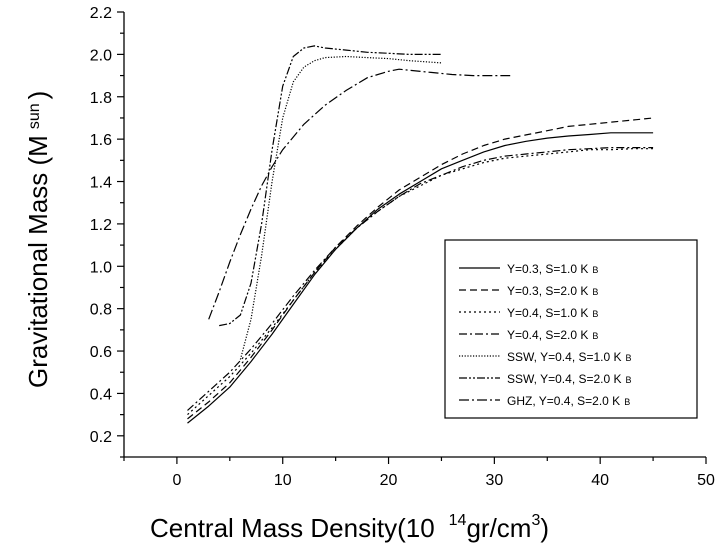 The image size is (725, 552). Describe the element at coordinates (349, 527) in the screenshot. I see `x-axis-title: Central Mass Density(10 14gr/cm3)` at that location.